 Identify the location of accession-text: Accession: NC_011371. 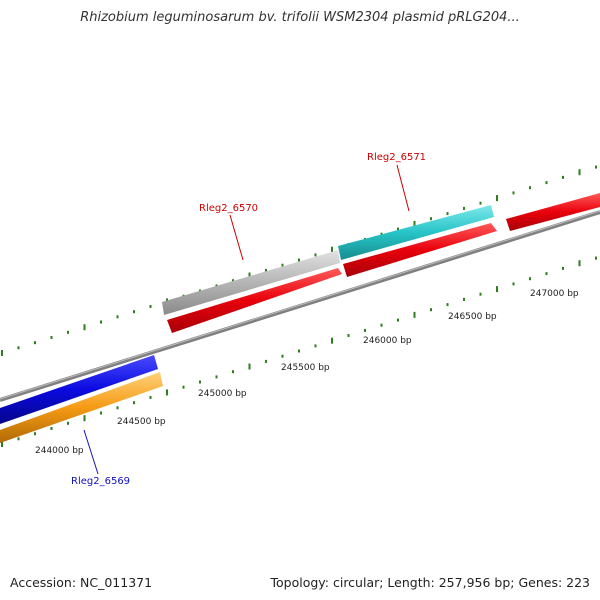
(81, 582).